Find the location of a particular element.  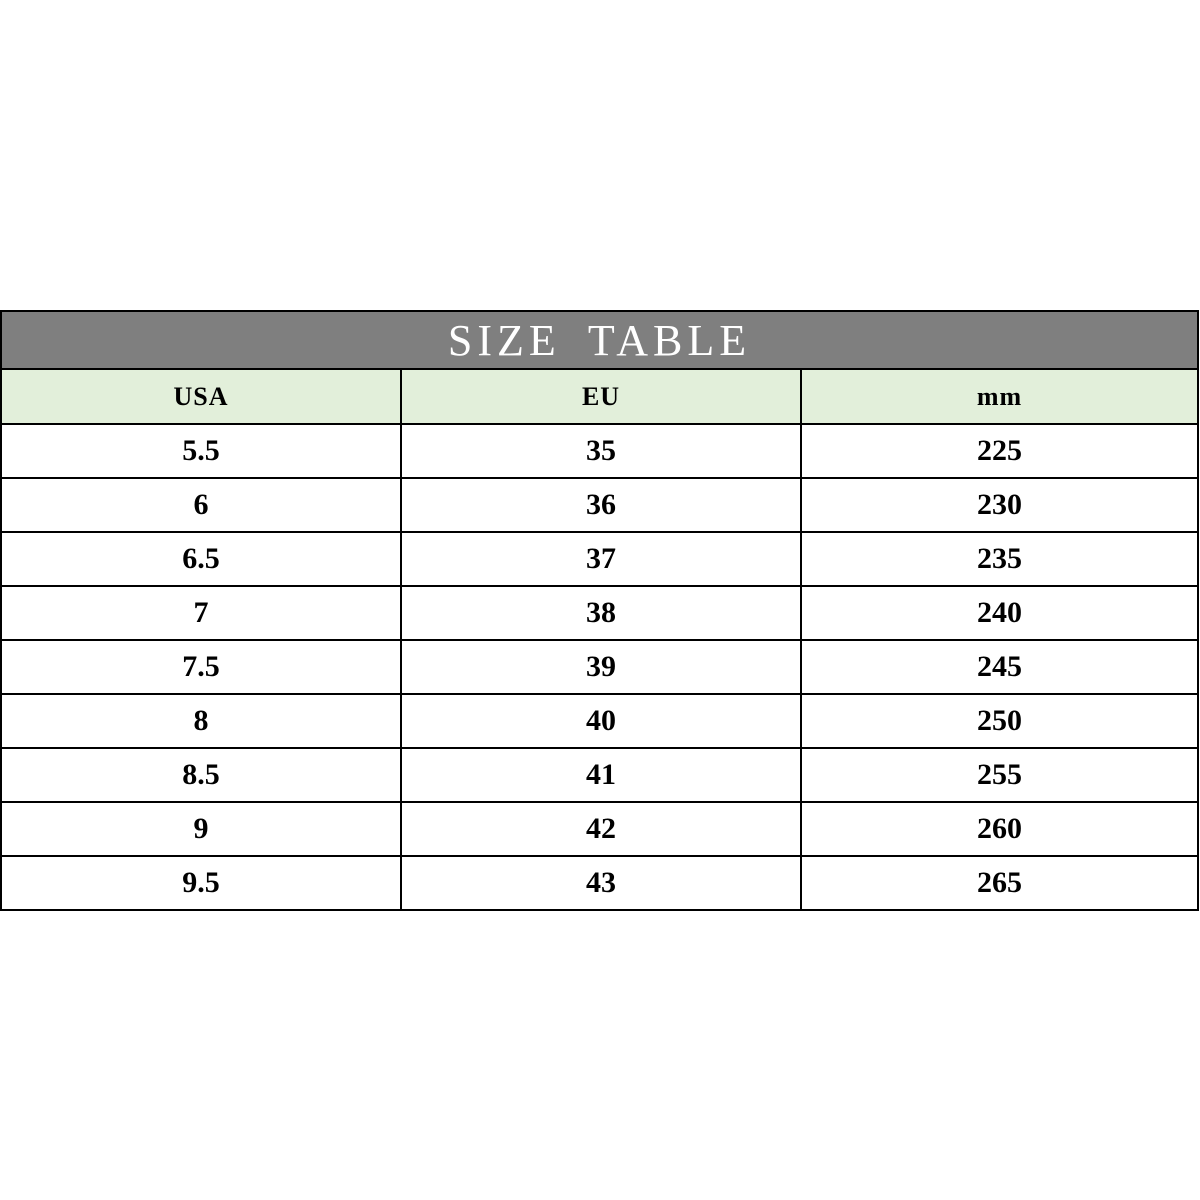

usa-cell: 6 is located at coordinates (201, 505).